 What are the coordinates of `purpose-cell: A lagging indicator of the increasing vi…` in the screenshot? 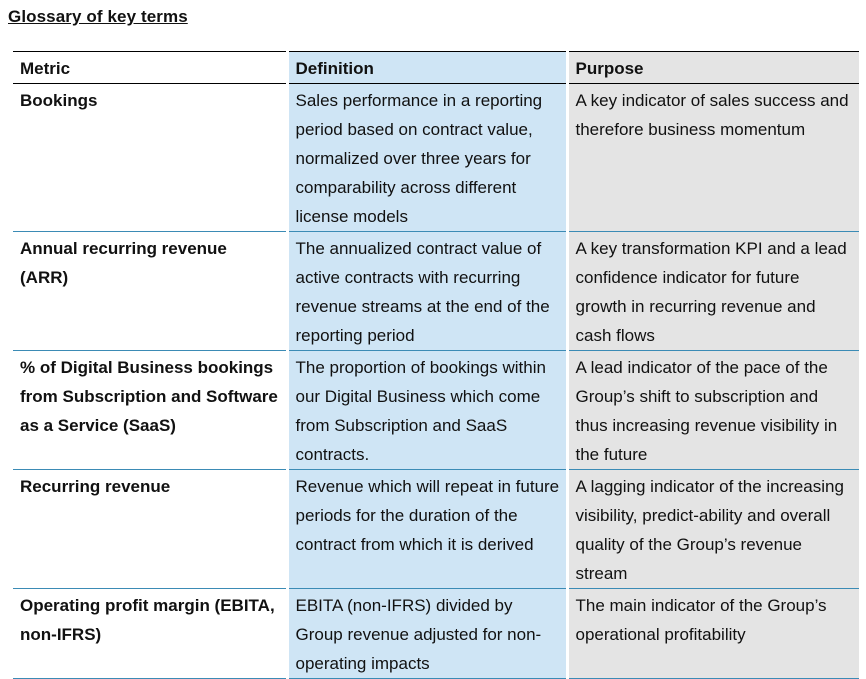 It's located at (712, 529).